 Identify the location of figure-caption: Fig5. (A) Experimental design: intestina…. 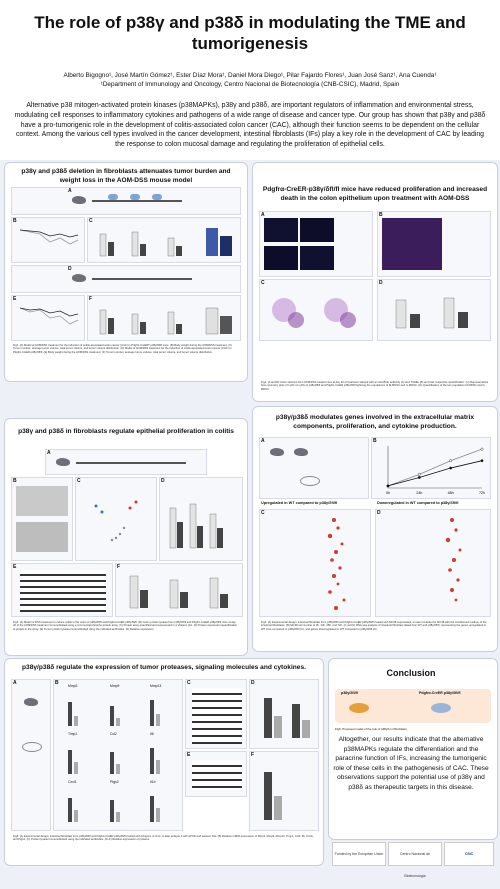
(163, 838).